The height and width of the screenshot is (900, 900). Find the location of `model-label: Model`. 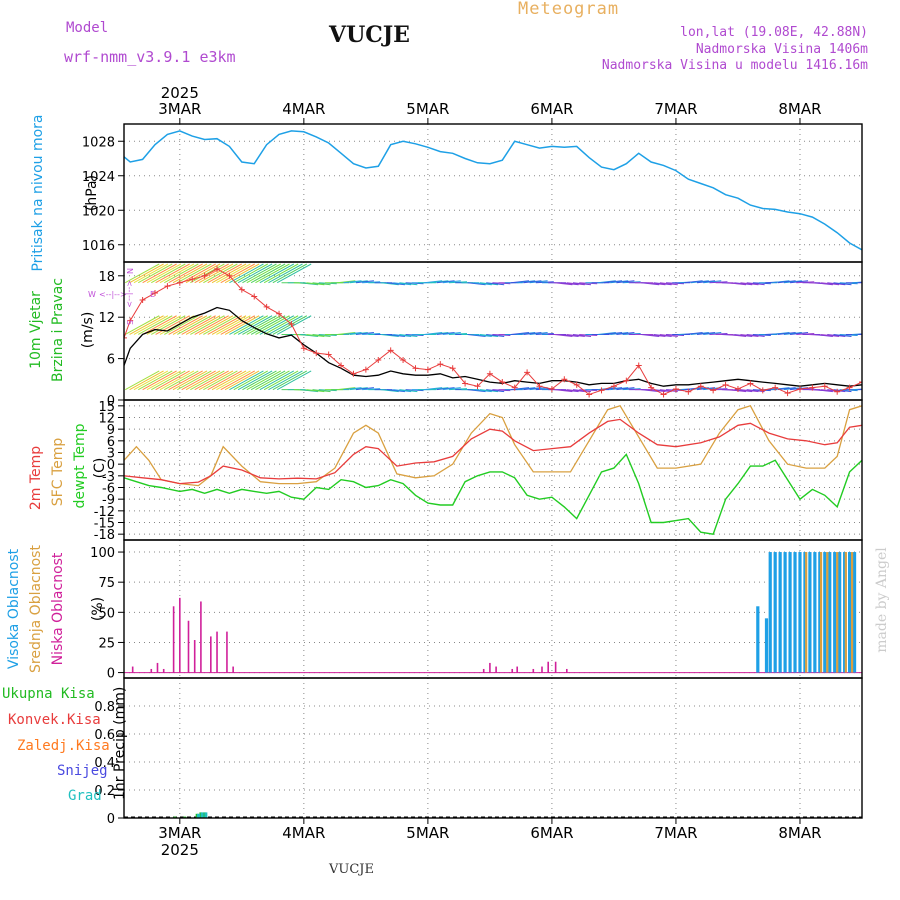

model-label: Model is located at coordinates (87, 28).